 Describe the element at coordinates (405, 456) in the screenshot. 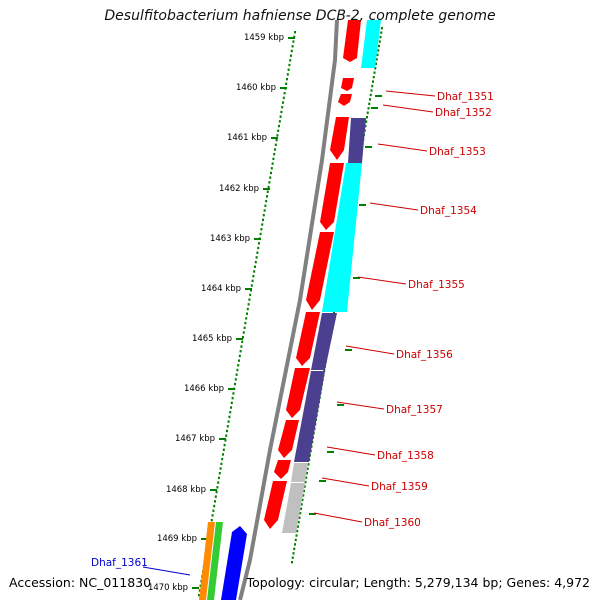

I see `gene-label-dhaf_1358: Dhaf_1358` at that location.